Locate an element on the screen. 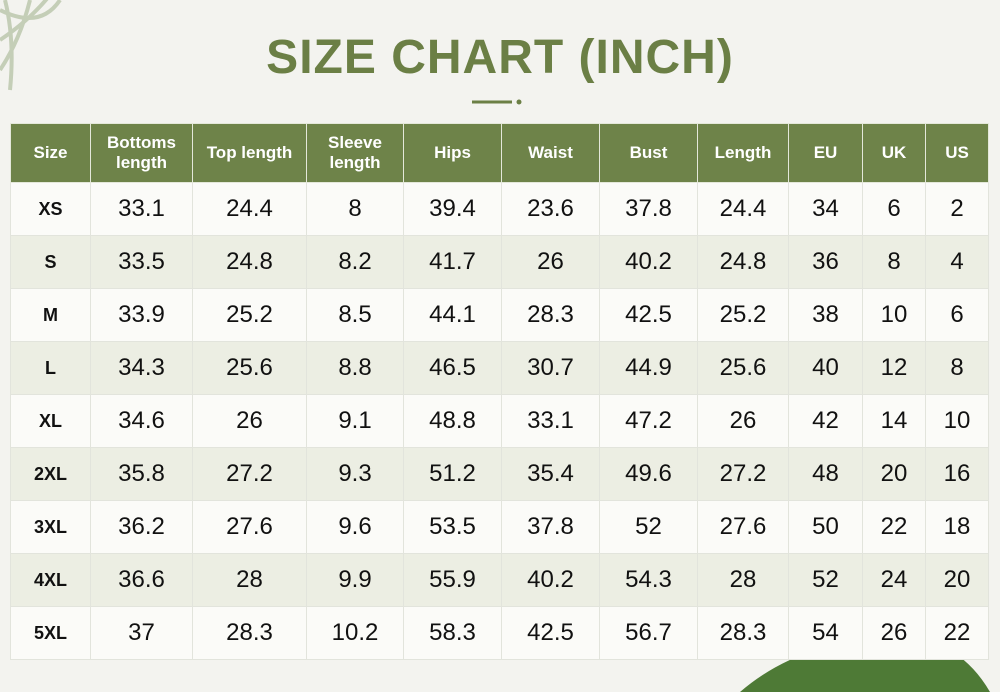 The image size is (1000, 692). table-row: 3XL 36.2 27.6 9.6 53.5 37.8 52 27.6 50 22 18 is located at coordinates (499, 527).